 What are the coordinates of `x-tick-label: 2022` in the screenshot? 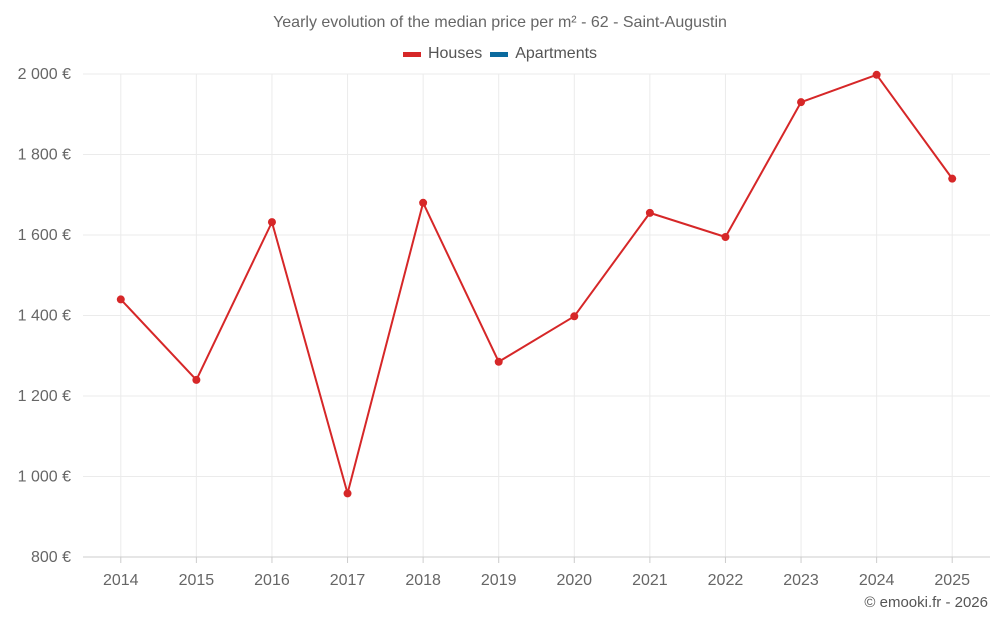 It's located at (726, 580).